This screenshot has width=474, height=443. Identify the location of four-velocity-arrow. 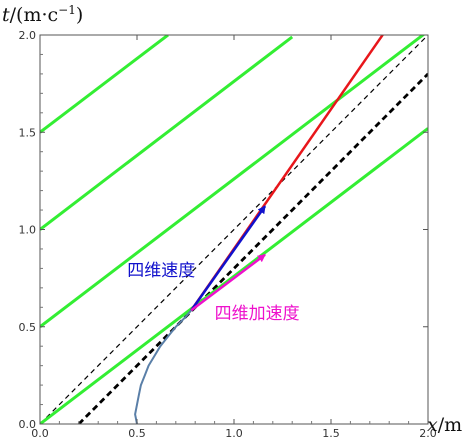
(228, 258).